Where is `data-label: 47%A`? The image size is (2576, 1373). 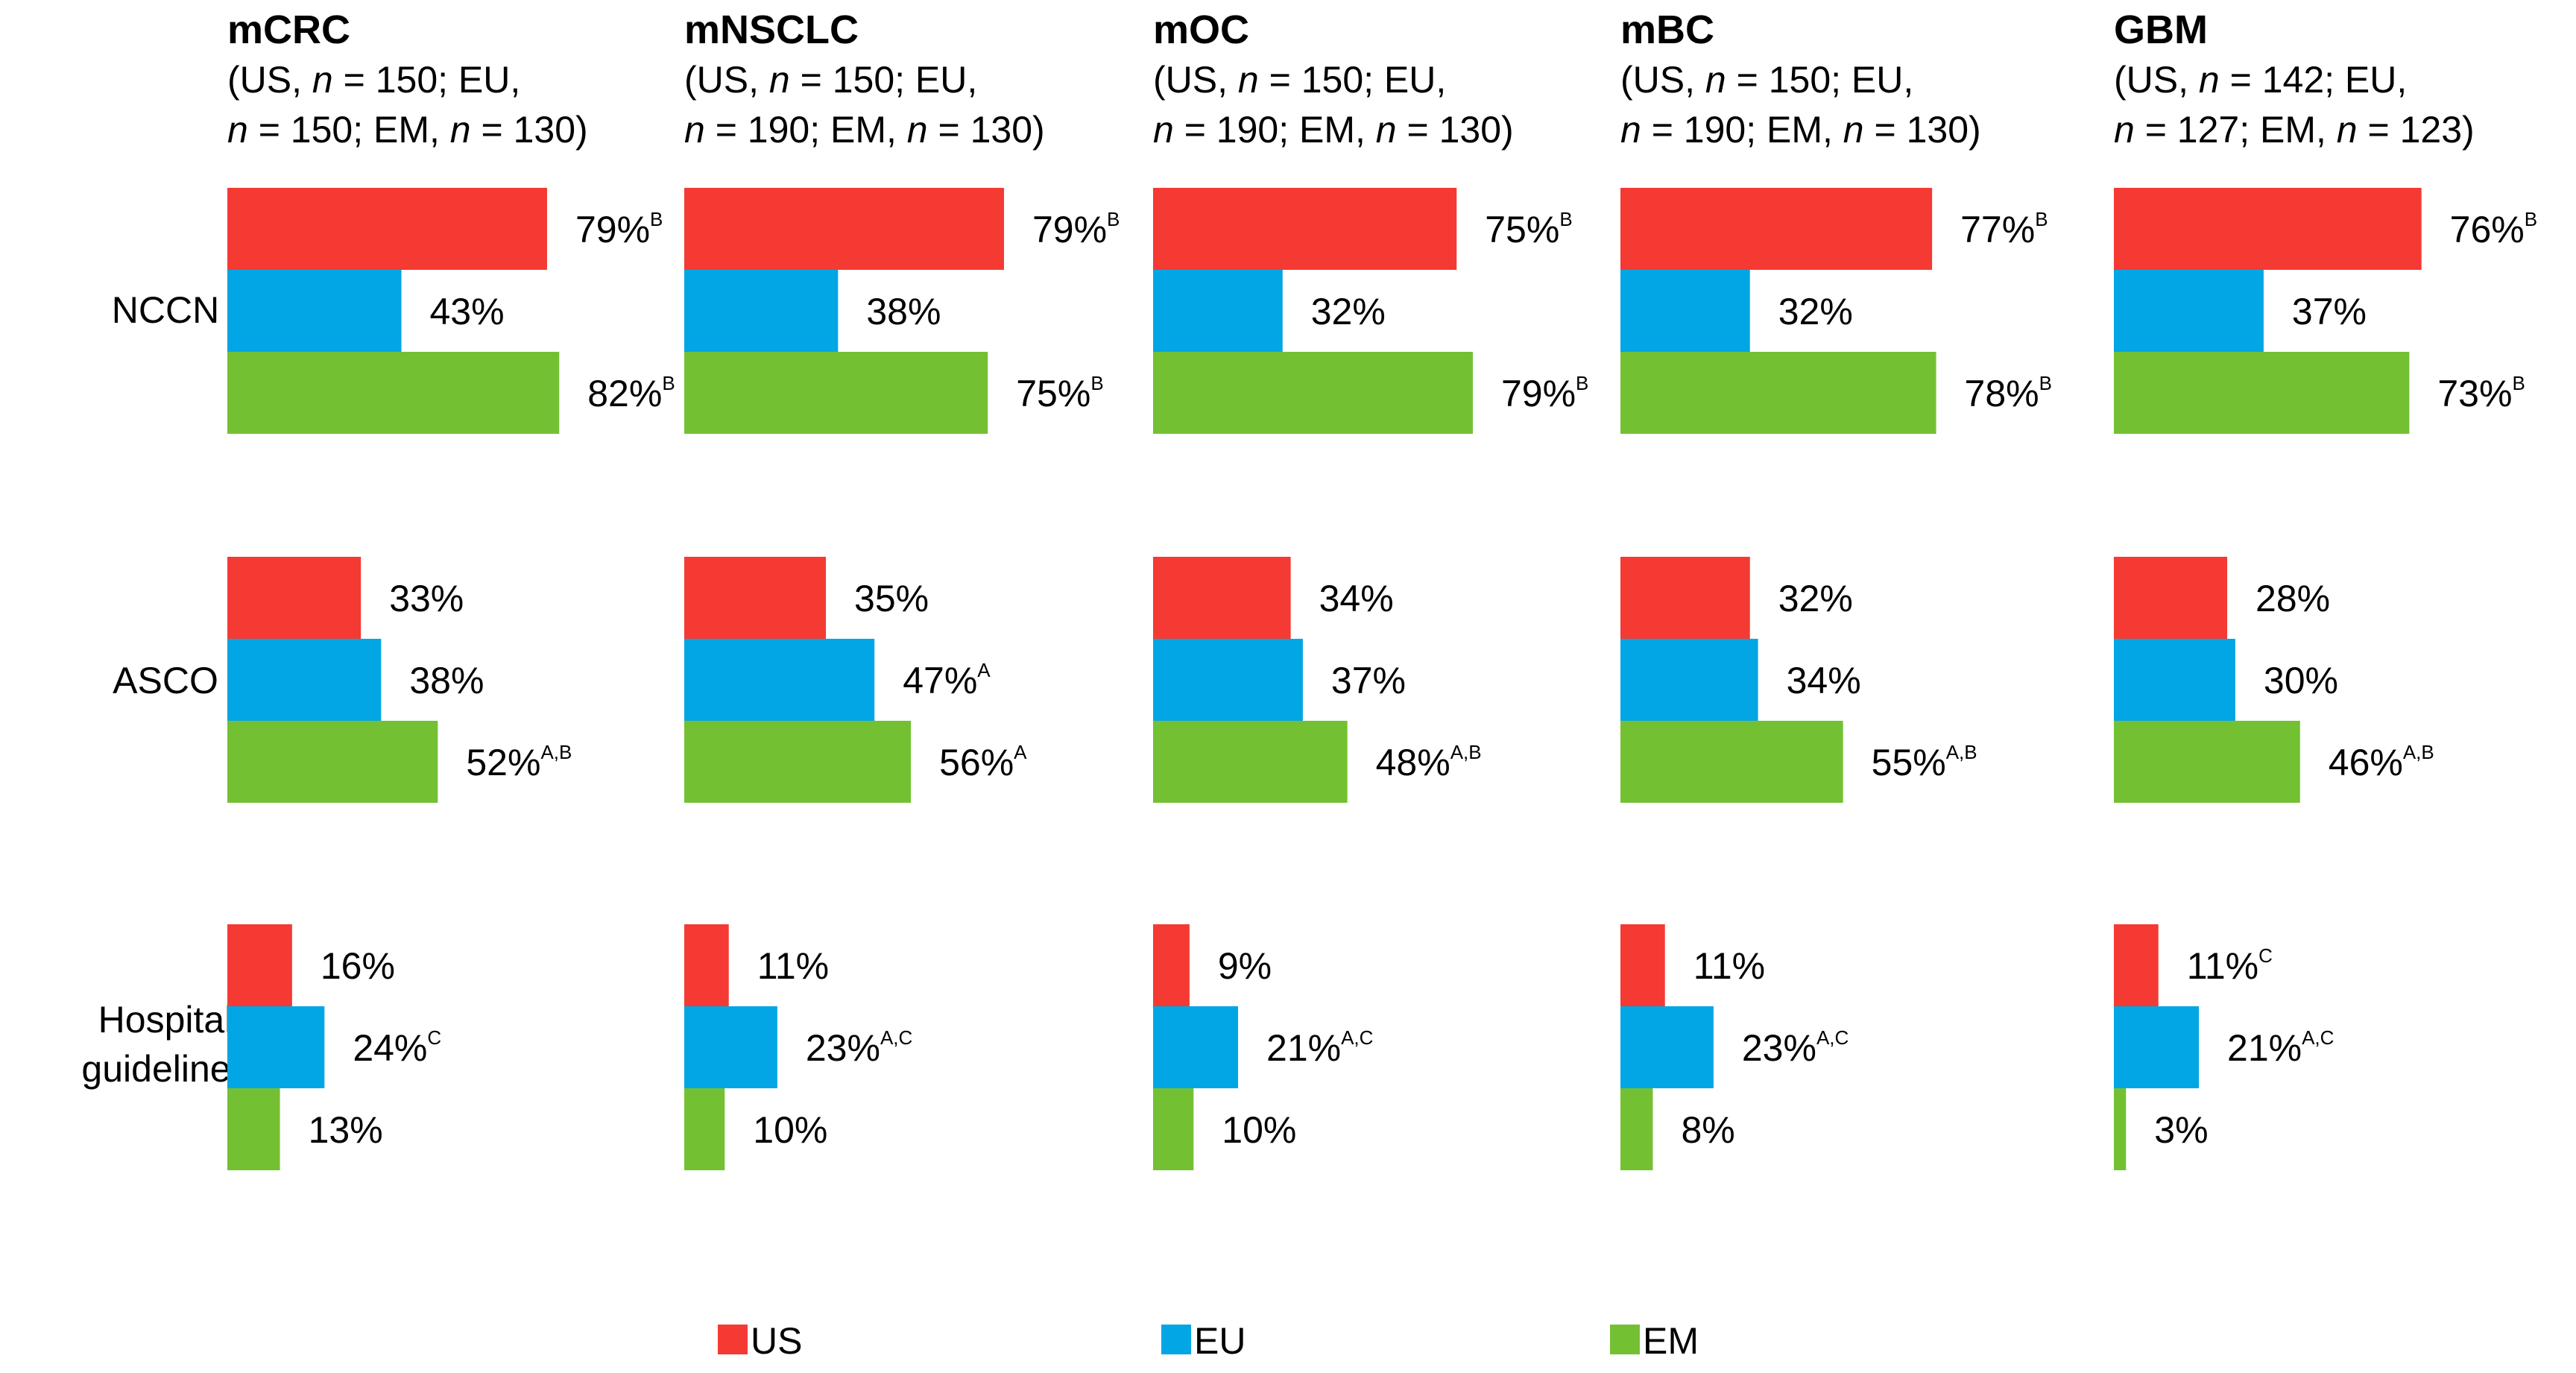
data-label: 47%A is located at coordinates (947, 680).